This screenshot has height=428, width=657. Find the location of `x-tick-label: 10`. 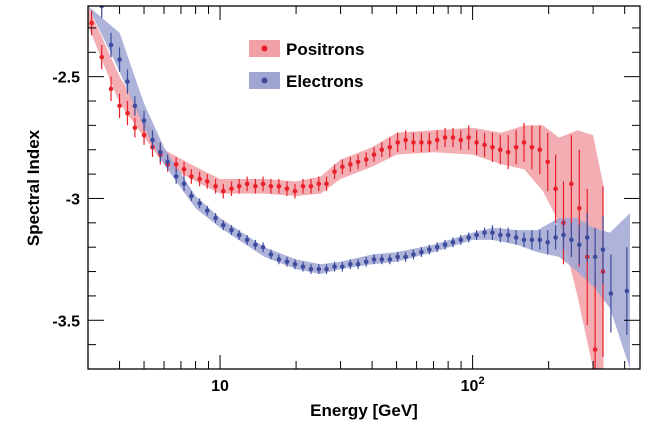

x-tick-label: 10 is located at coordinates (220, 386).